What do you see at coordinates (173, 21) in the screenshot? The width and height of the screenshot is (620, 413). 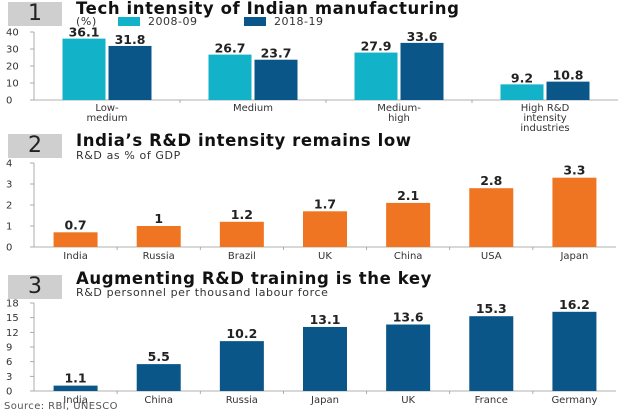 I see `legend-label: 2008-09` at bounding box center [173, 21].